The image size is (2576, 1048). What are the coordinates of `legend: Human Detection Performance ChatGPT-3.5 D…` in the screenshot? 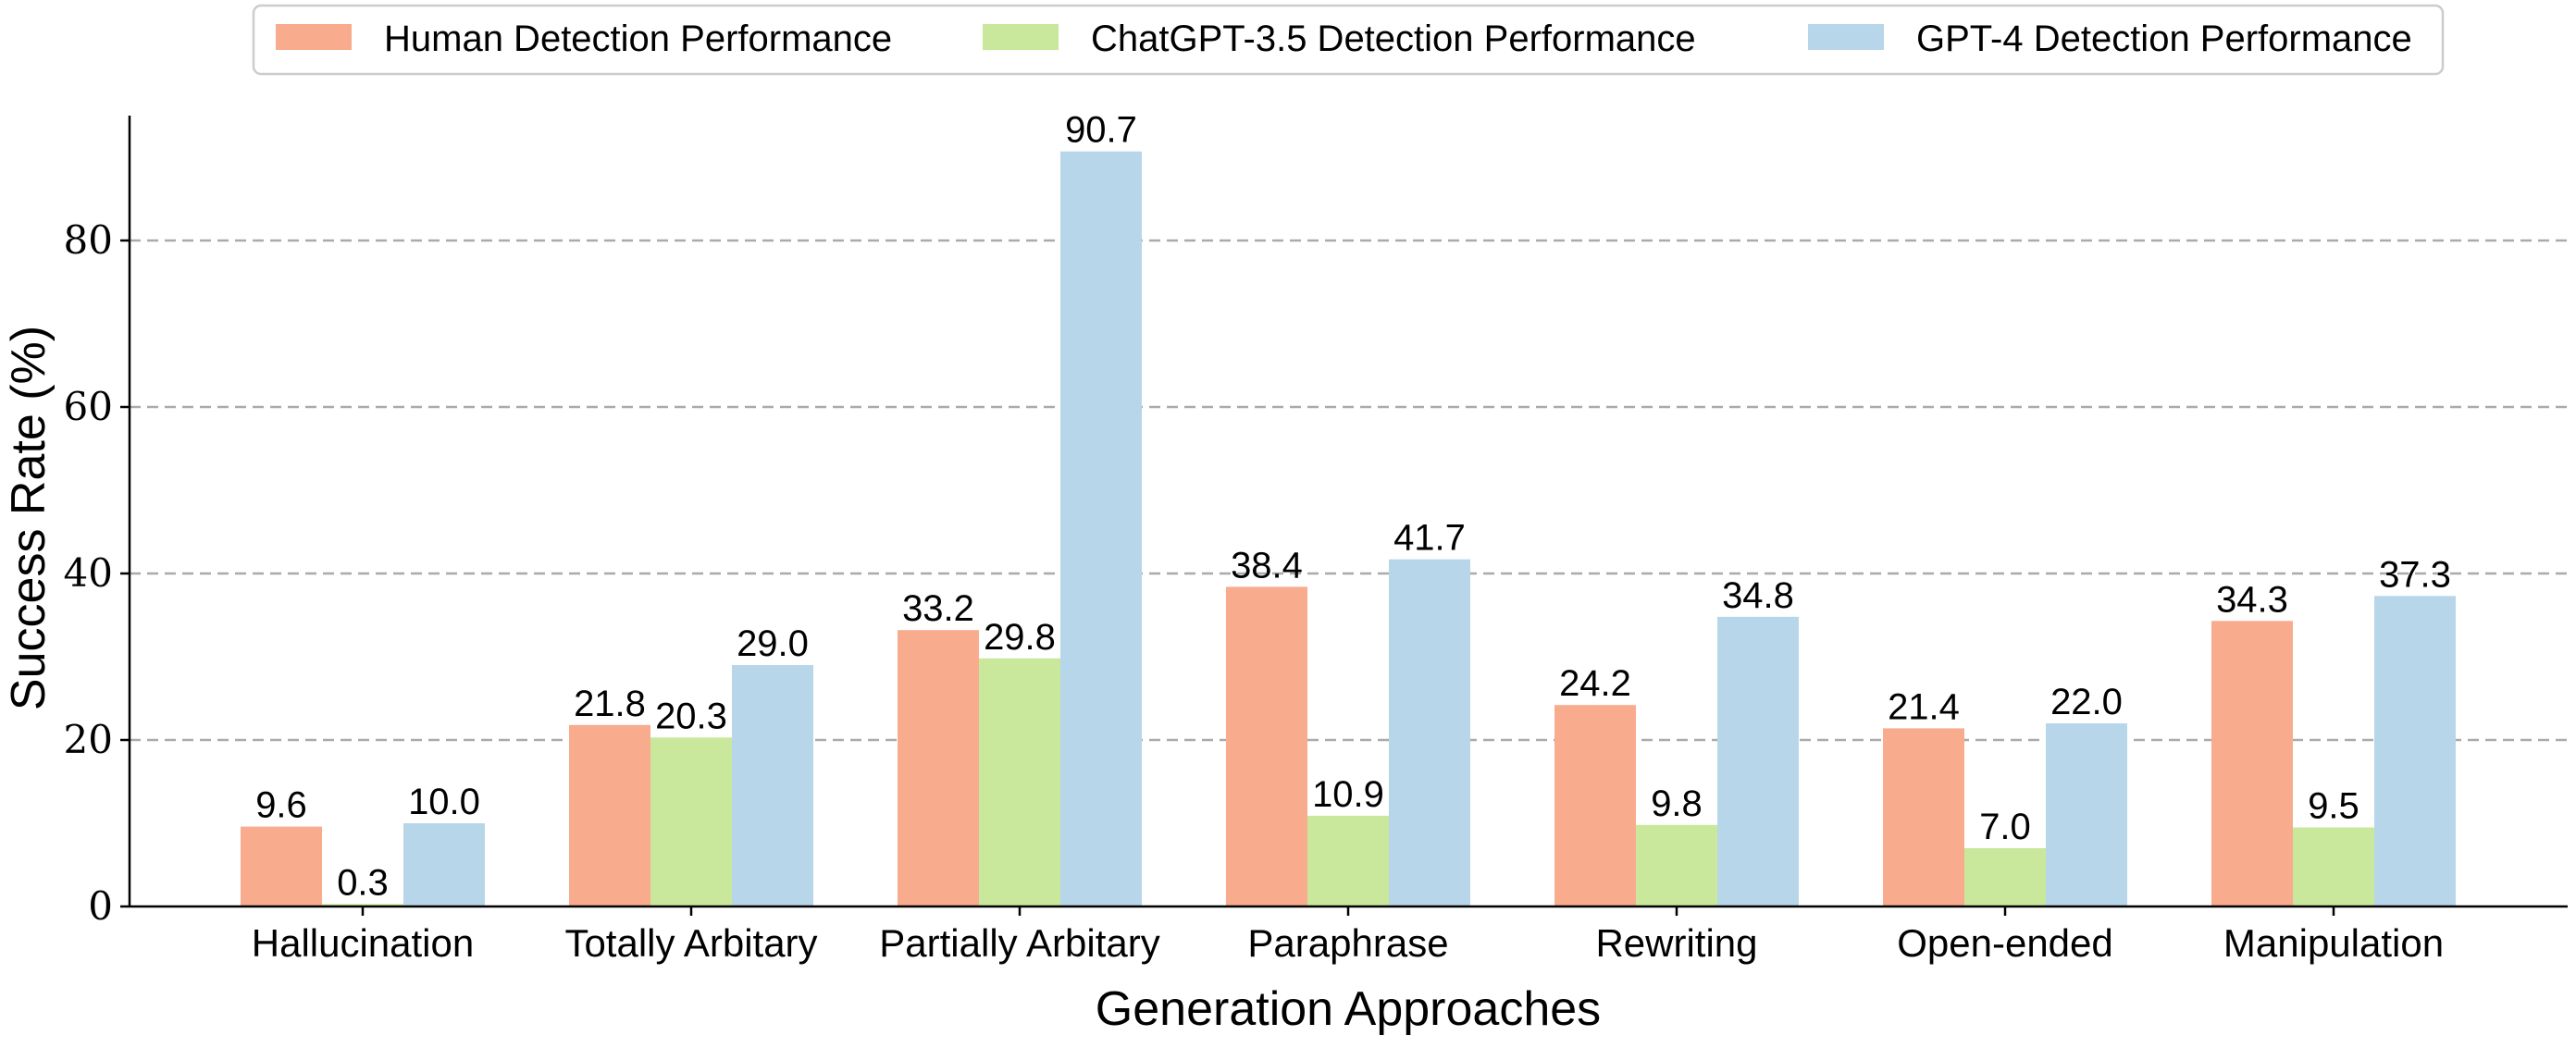 It's located at (1348, 40).